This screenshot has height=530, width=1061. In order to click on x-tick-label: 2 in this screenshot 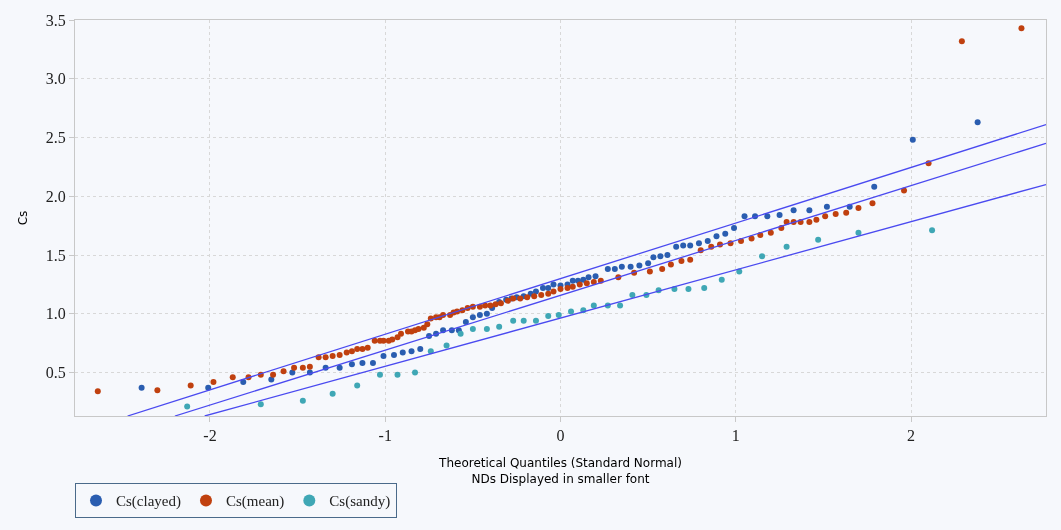, I will do `click(911, 436)`.